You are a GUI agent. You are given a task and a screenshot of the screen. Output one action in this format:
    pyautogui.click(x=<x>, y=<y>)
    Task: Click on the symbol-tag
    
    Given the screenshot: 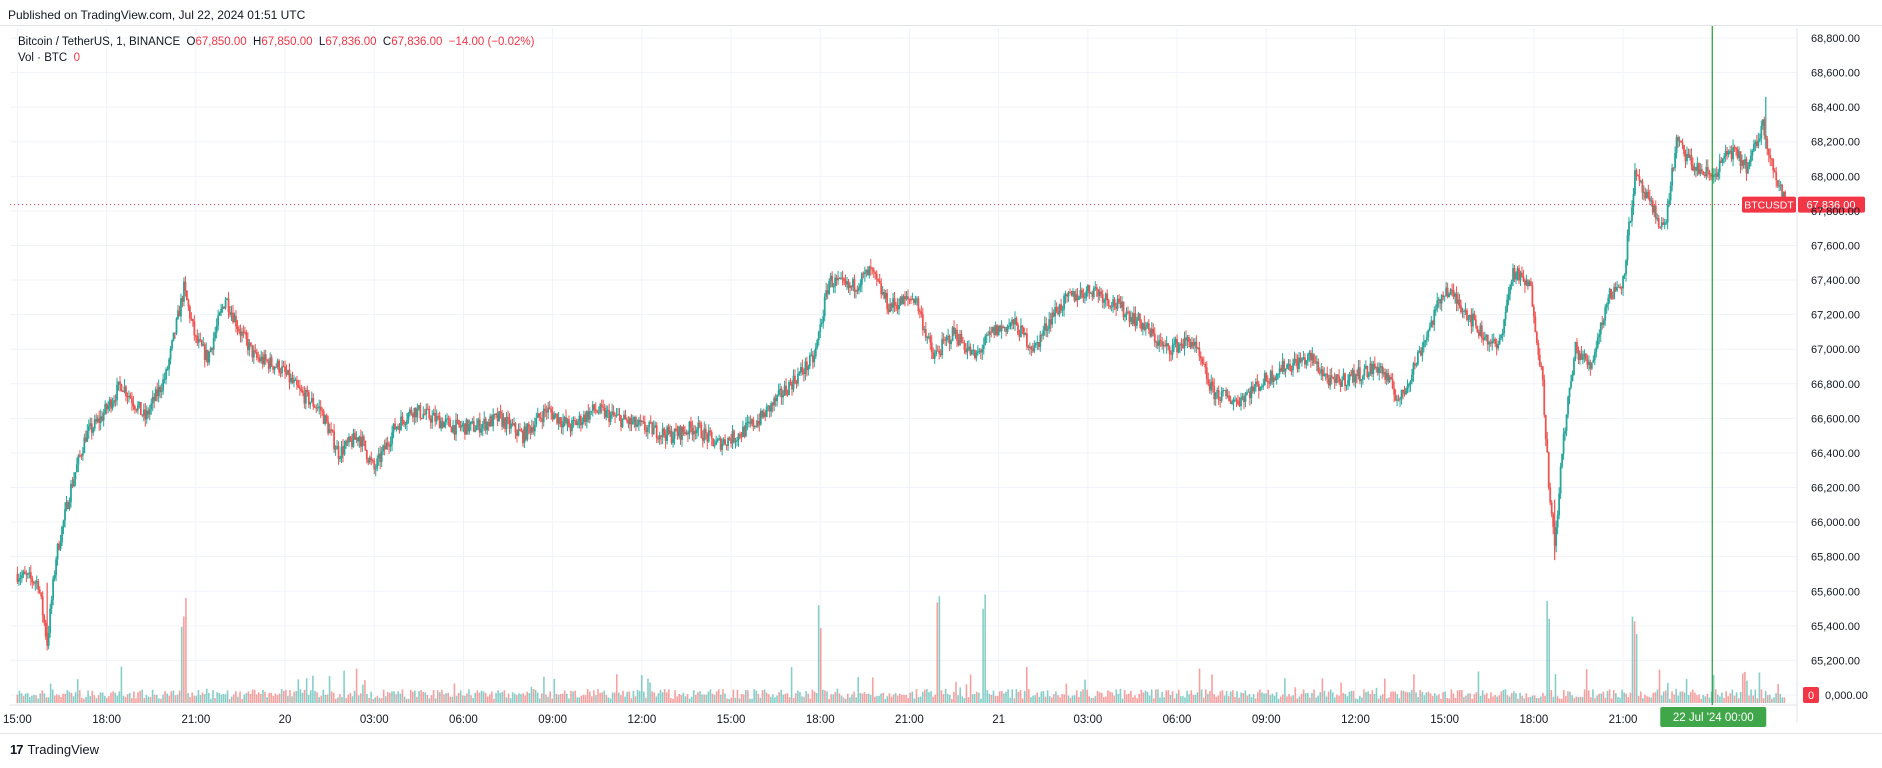 What is the action you would take?
    pyautogui.click(x=1769, y=204)
    